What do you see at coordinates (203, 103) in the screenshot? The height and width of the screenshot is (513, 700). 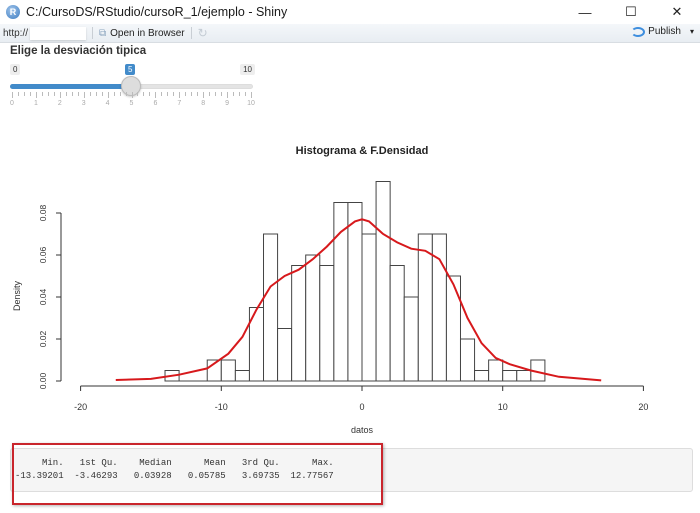 I see `slider-tick-label: 8` at bounding box center [203, 103].